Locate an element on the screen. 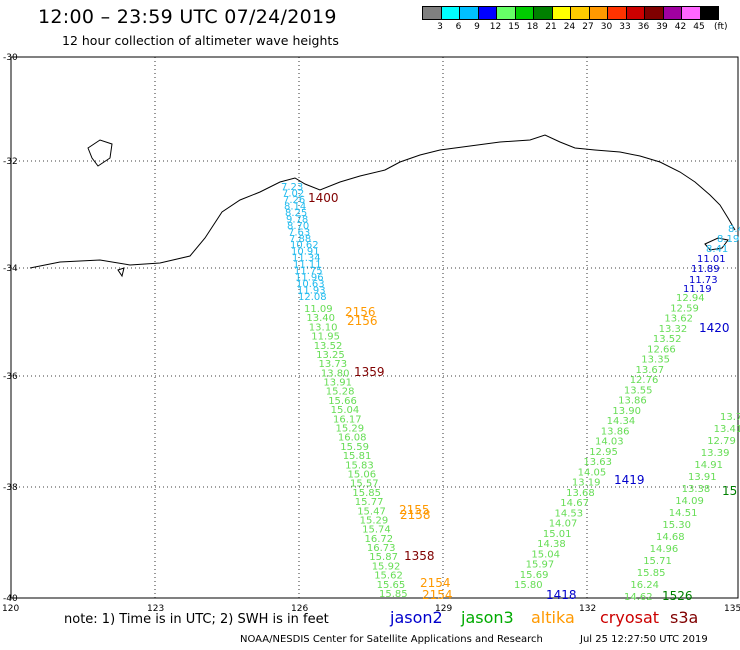  wave-height-value: 1420 is located at coordinates (714, 328).